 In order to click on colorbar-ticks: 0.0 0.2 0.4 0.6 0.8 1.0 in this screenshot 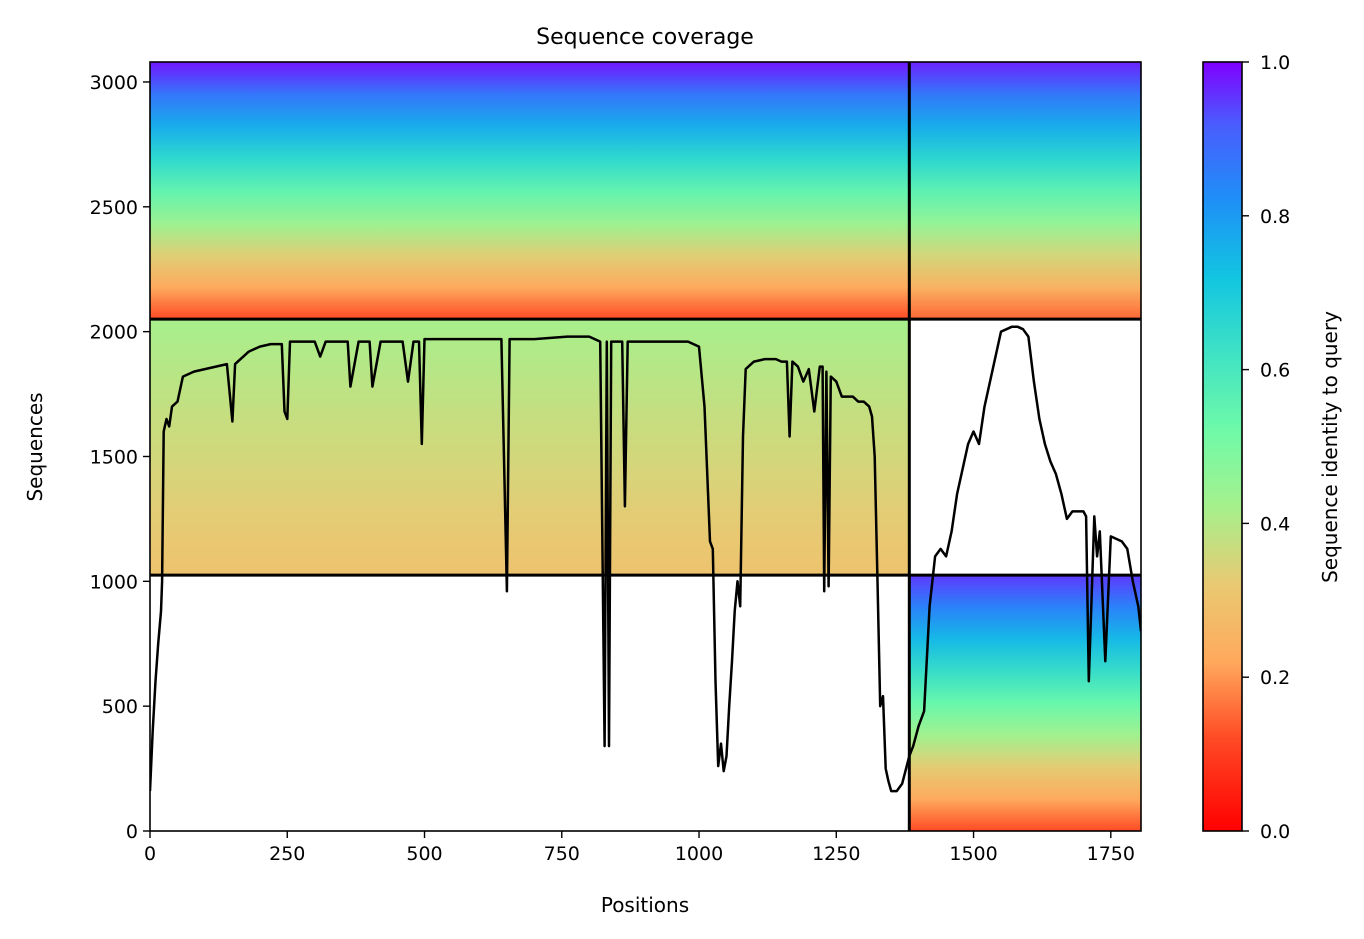, I will do `click(1266, 447)`.